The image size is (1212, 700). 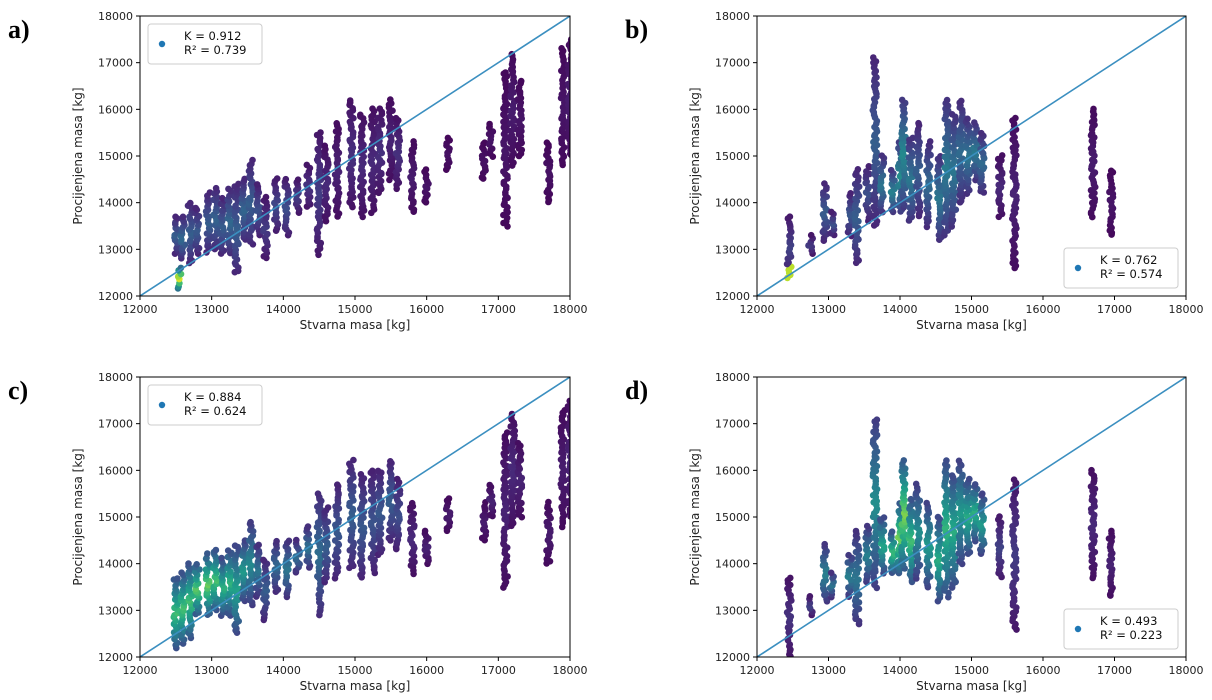 I want to click on x-tick-label: 12000, so click(x=140, y=309).